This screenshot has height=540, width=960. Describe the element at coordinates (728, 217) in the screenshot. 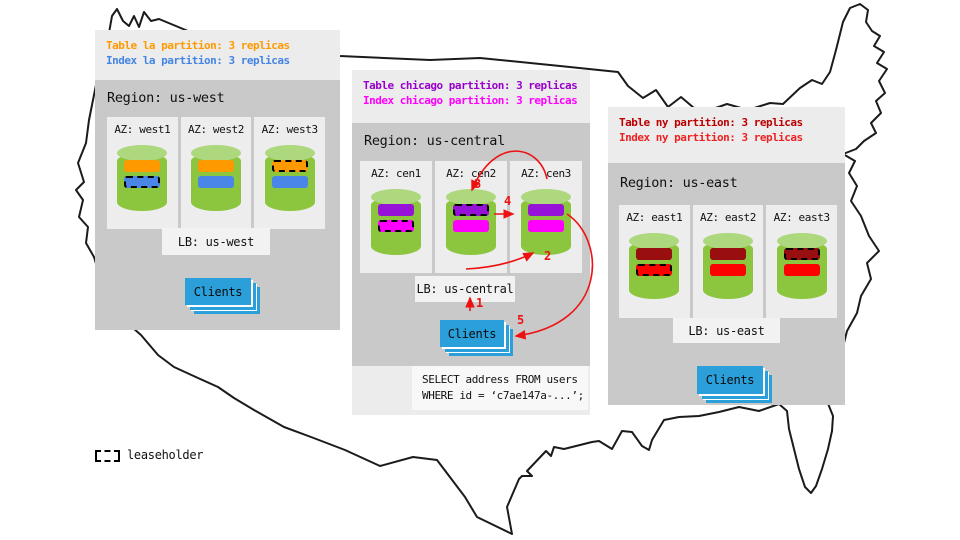

I see `az-label: AZ: east2` at that location.